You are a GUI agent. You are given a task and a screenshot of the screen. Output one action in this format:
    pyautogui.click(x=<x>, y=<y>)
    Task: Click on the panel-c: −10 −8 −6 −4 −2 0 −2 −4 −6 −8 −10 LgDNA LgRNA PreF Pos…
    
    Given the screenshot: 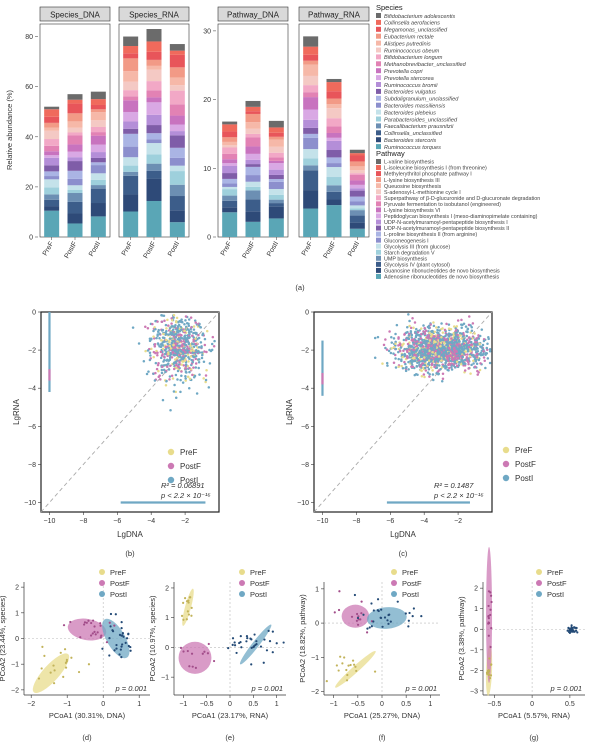 What is the action you would take?
    pyautogui.click(x=410, y=434)
    